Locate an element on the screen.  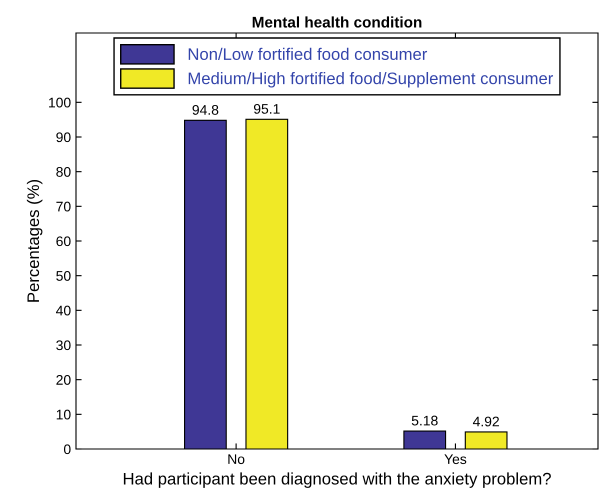
y-tick-label: 80 is located at coordinates (63, 172).